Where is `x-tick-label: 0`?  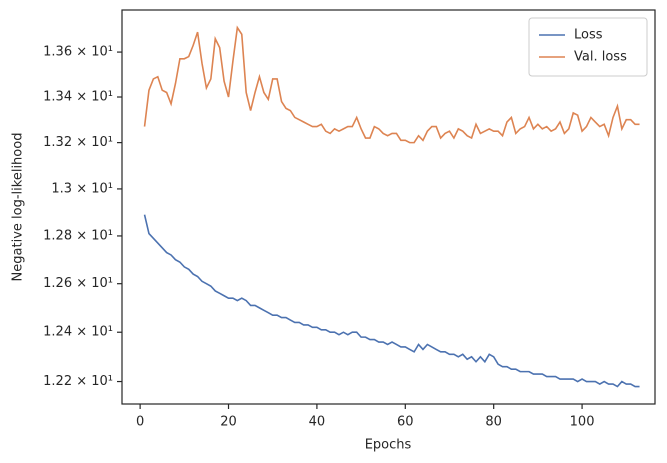 x-tick-label: 0 is located at coordinates (140, 422).